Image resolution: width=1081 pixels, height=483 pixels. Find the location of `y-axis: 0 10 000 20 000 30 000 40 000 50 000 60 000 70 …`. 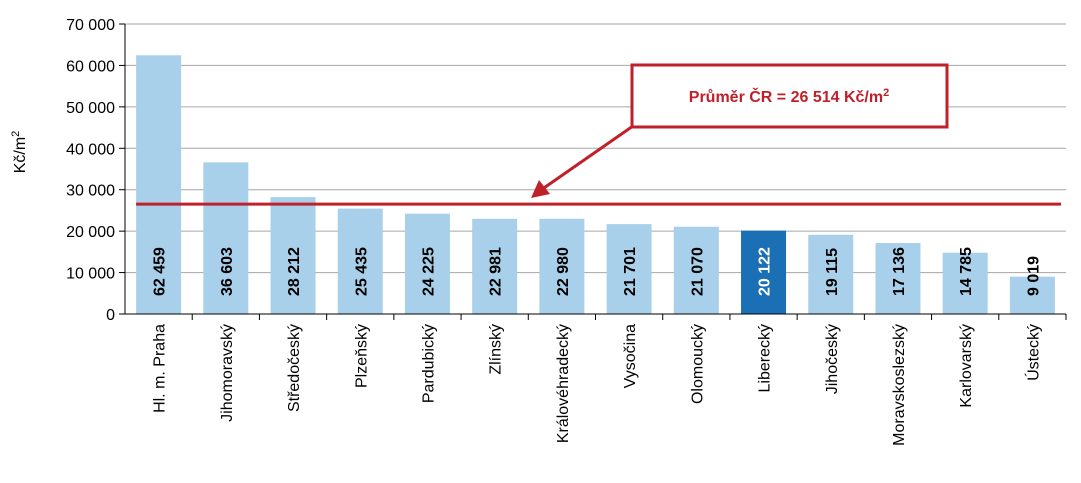

y-axis: 0 10 000 20 000 30 000 40 000 50 000 60 000 70 … is located at coordinates (96, 170).